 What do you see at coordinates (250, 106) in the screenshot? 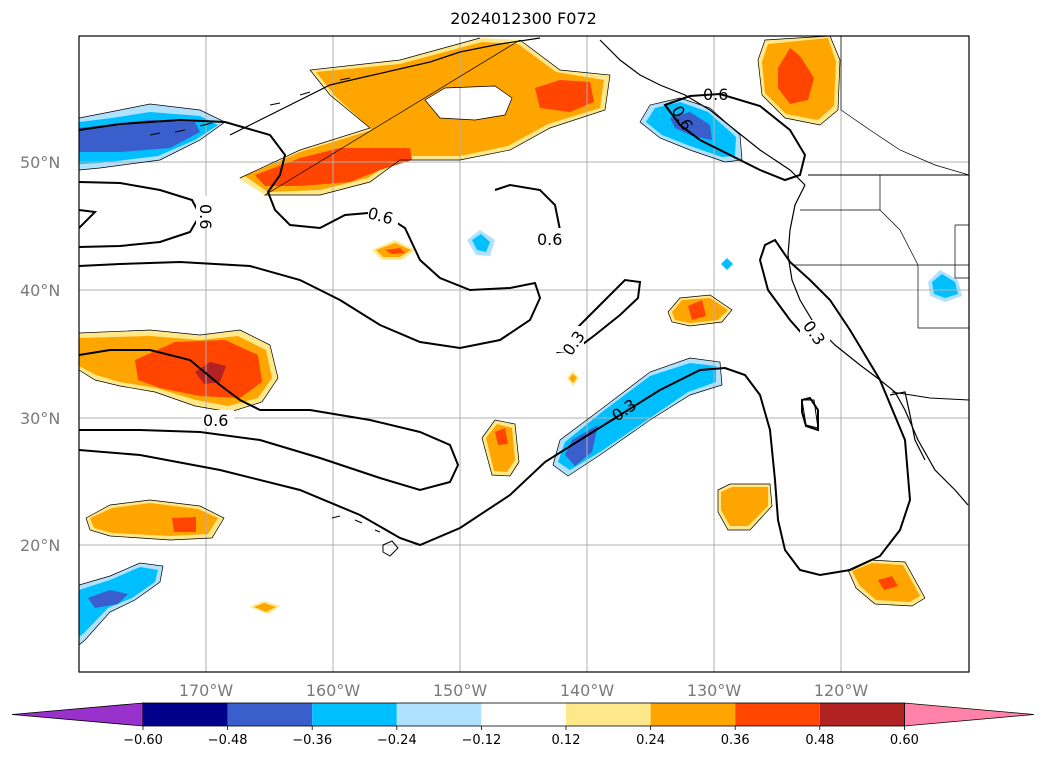
I see `aleutian-islands` at bounding box center [250, 106].